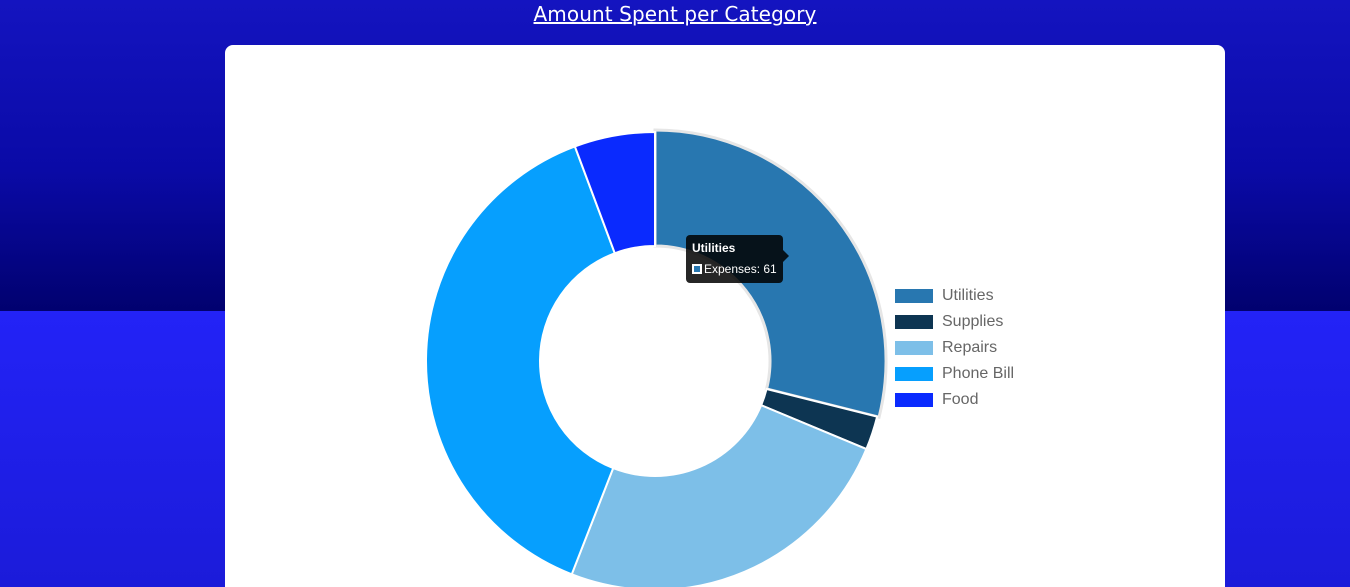 The image size is (1350, 587). Describe the element at coordinates (968, 295) in the screenshot. I see `legend-label: Utilities` at that location.